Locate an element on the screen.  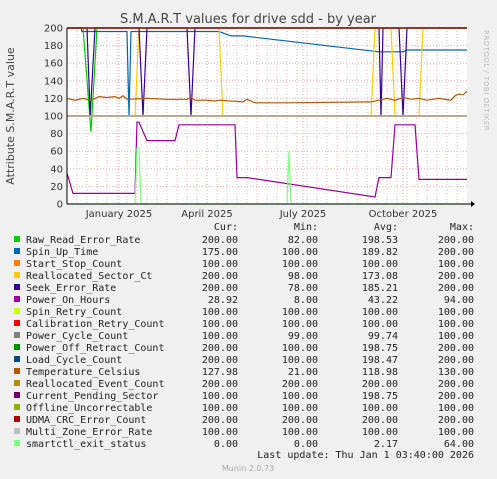
legend-series-name: Power_On_Hours is located at coordinates (68, 300).